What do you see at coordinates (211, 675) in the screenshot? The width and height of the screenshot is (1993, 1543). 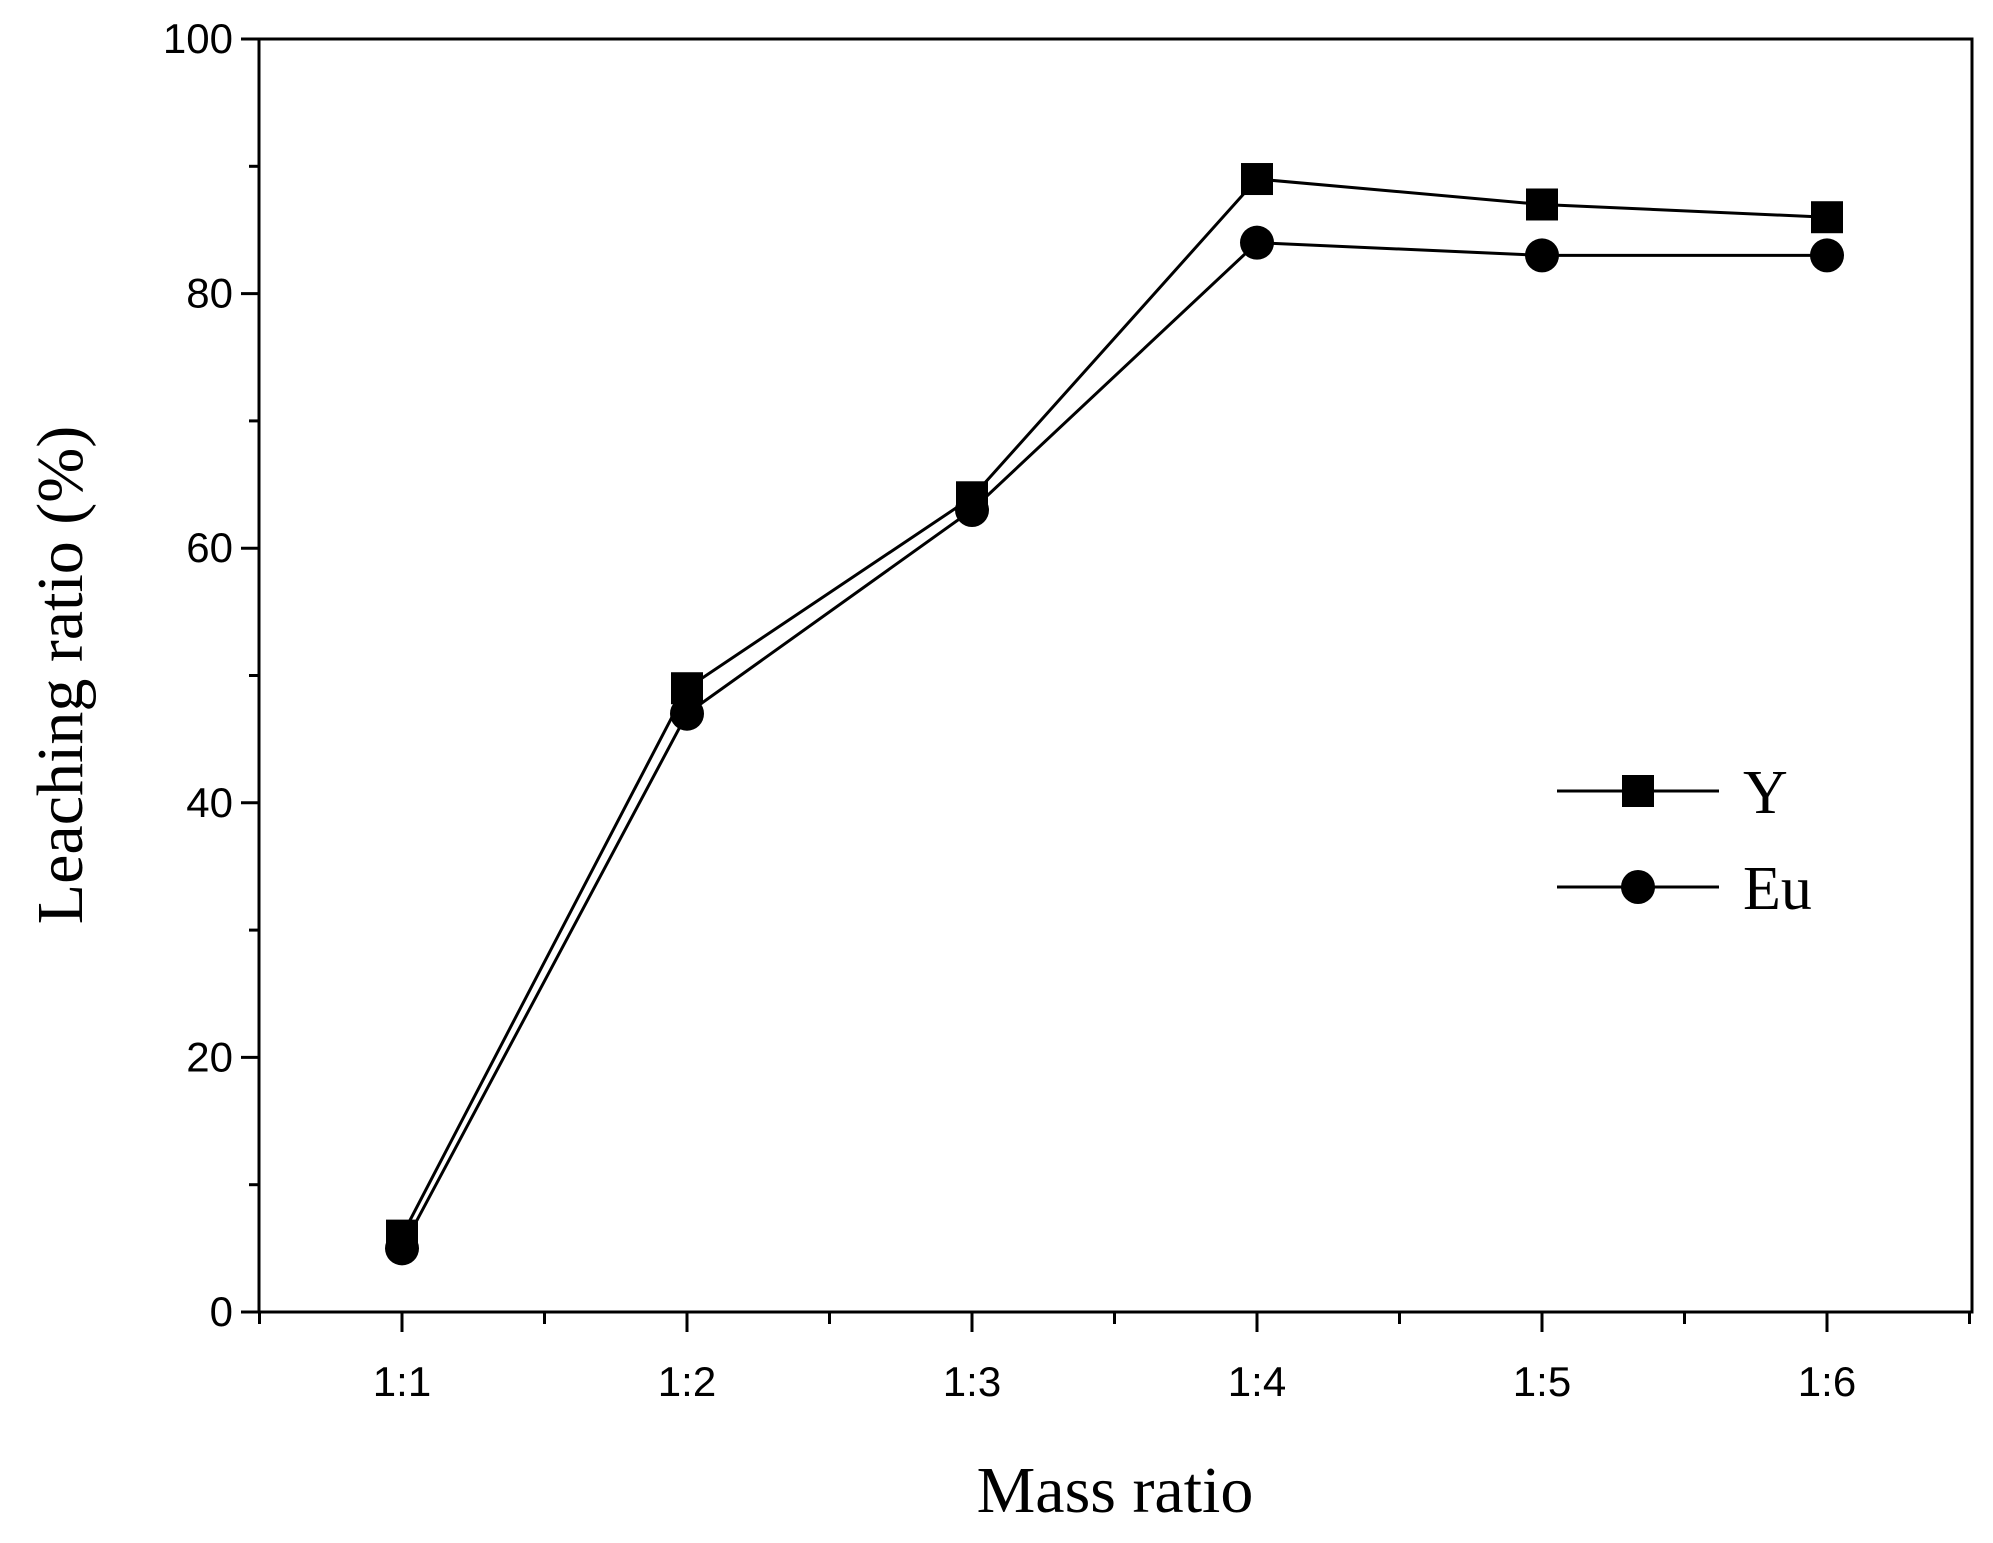 I see `y-axis-ticks: 0 20 40 60 80 100` at bounding box center [211, 675].